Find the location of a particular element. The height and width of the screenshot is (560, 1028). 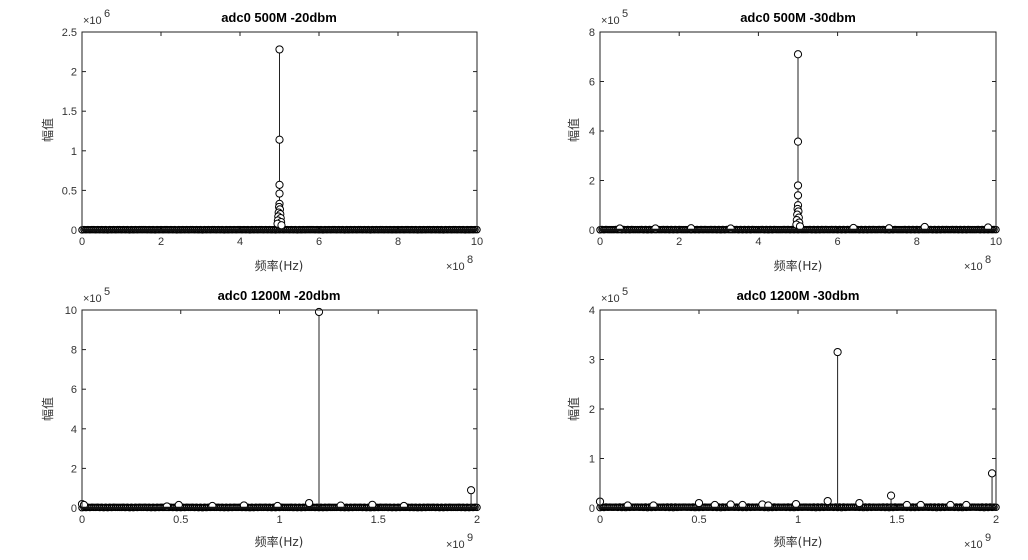

y-tick-label: 2.5 is located at coordinates (69, 33).